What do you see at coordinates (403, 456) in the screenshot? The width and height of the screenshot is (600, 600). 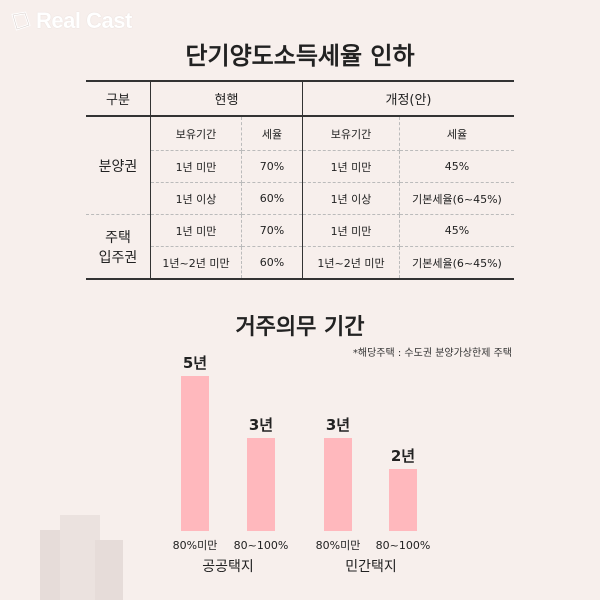 I see `bar-value-label: 2년` at bounding box center [403, 456].